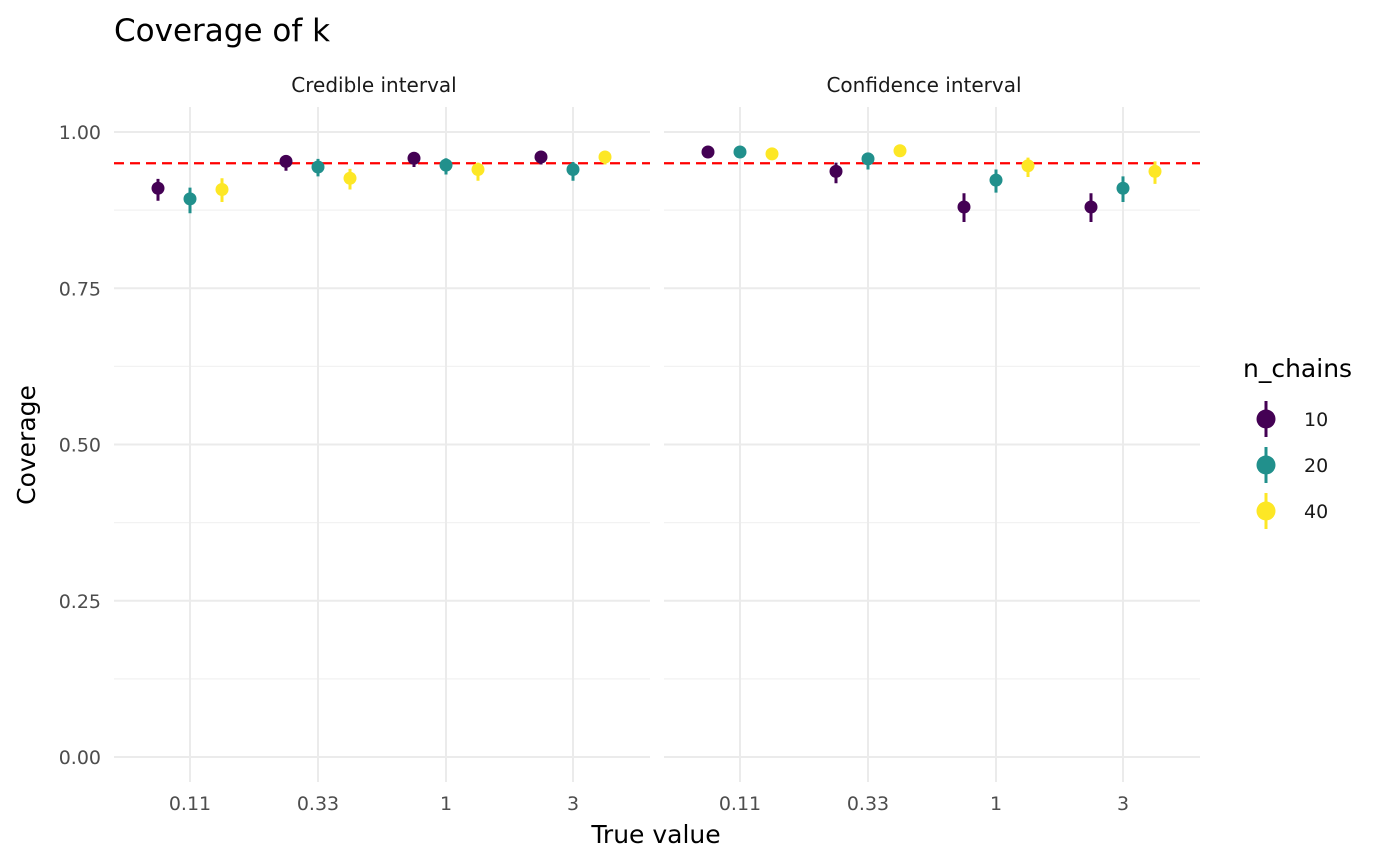  I want to click on facet-label: Credible interval, so click(373, 85).